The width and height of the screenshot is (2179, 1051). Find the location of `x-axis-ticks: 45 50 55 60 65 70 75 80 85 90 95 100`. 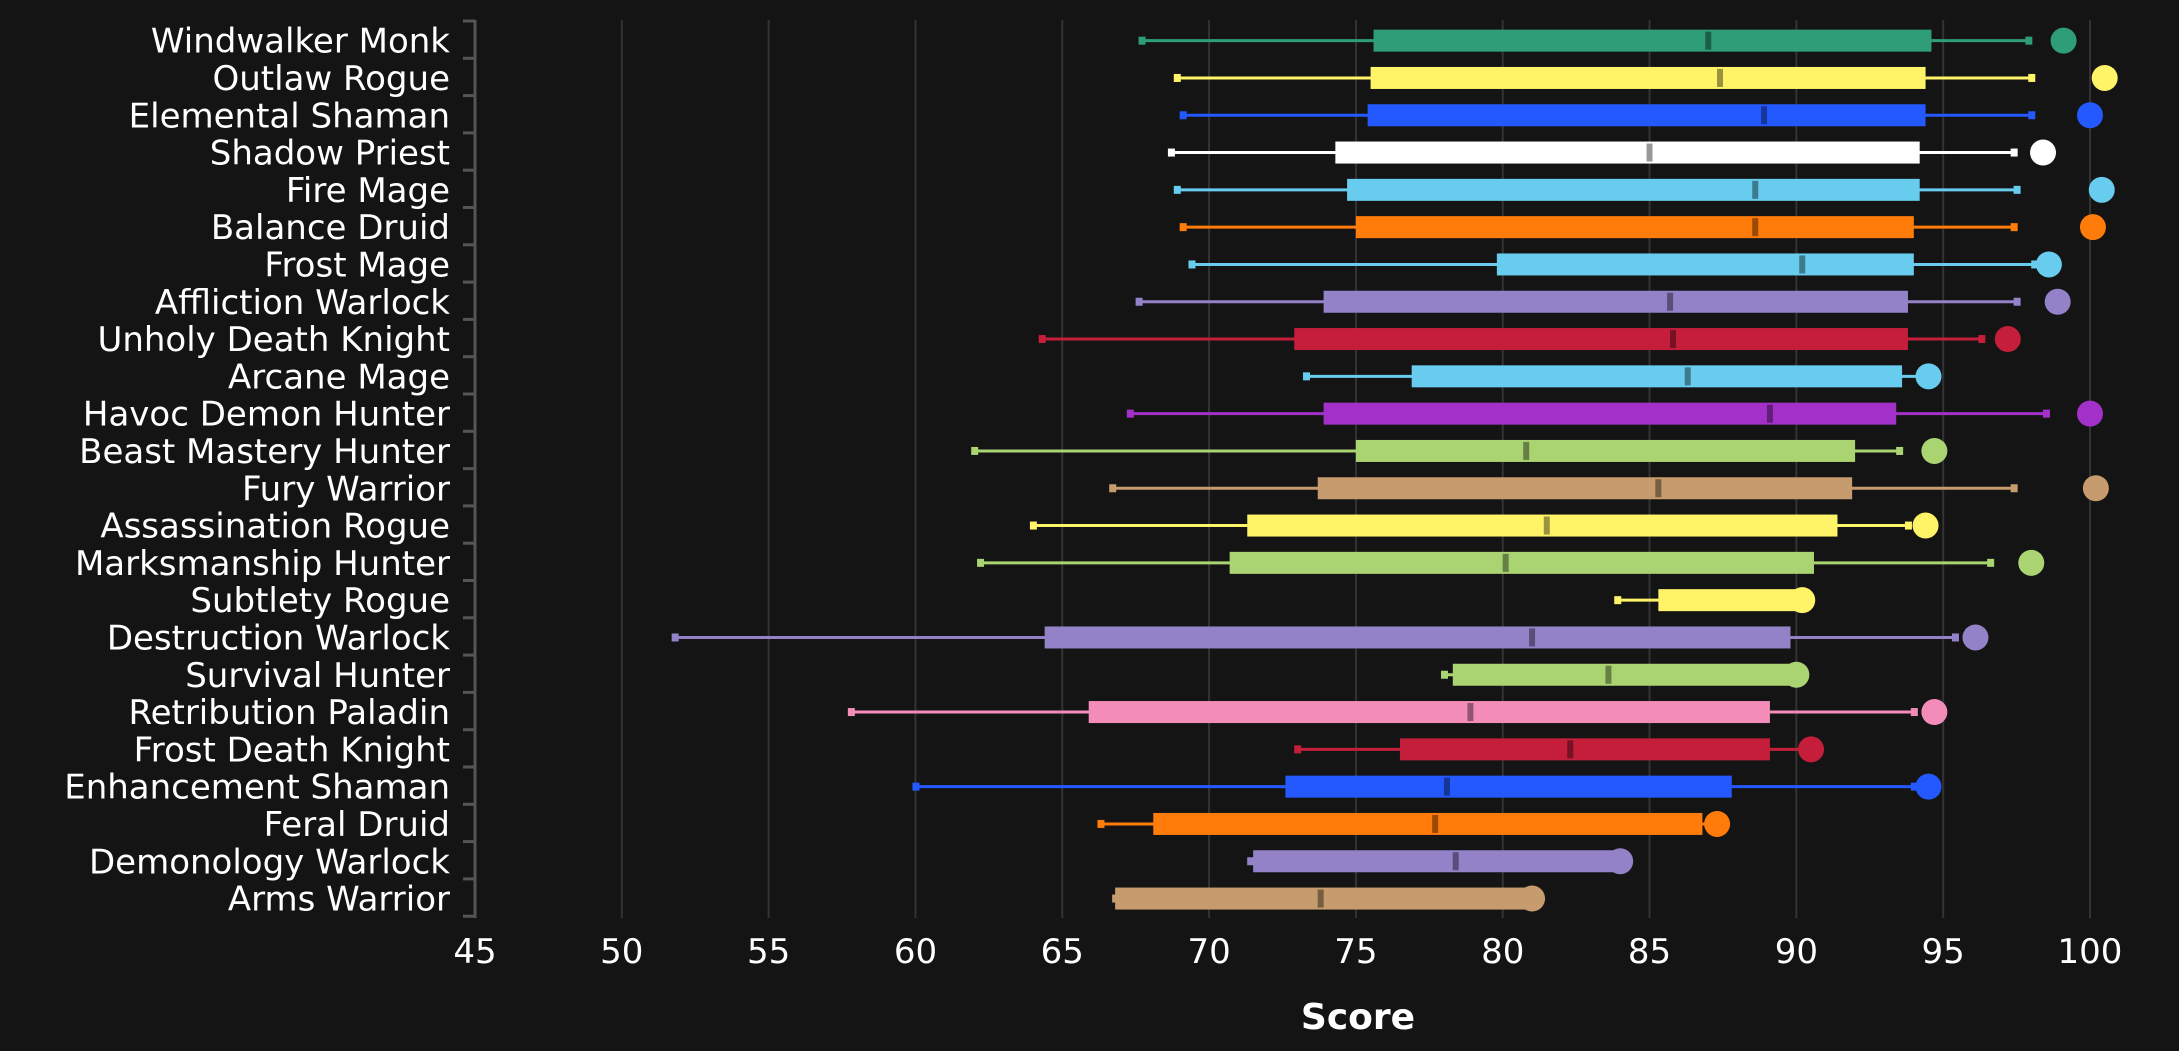

x-axis-ticks: 45 50 55 60 65 70 75 80 85 90 95 100 is located at coordinates (1287, 952).